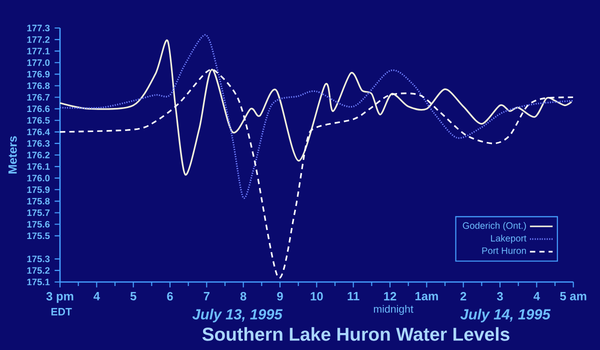  Describe the element at coordinates (237, 315) in the screenshot. I see `text: July 13, 1995` at that location.